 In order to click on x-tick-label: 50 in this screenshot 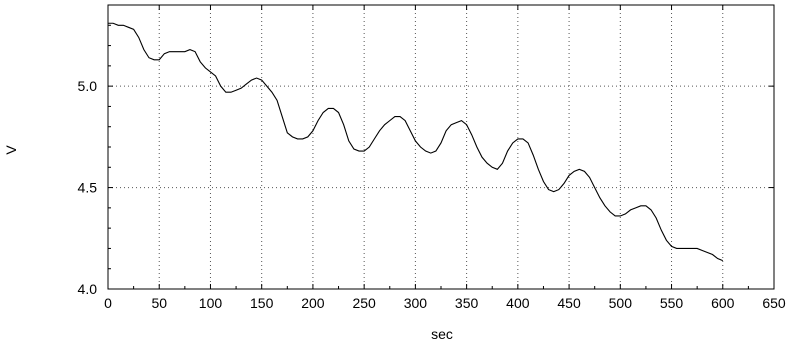, I will do `click(159, 303)`.